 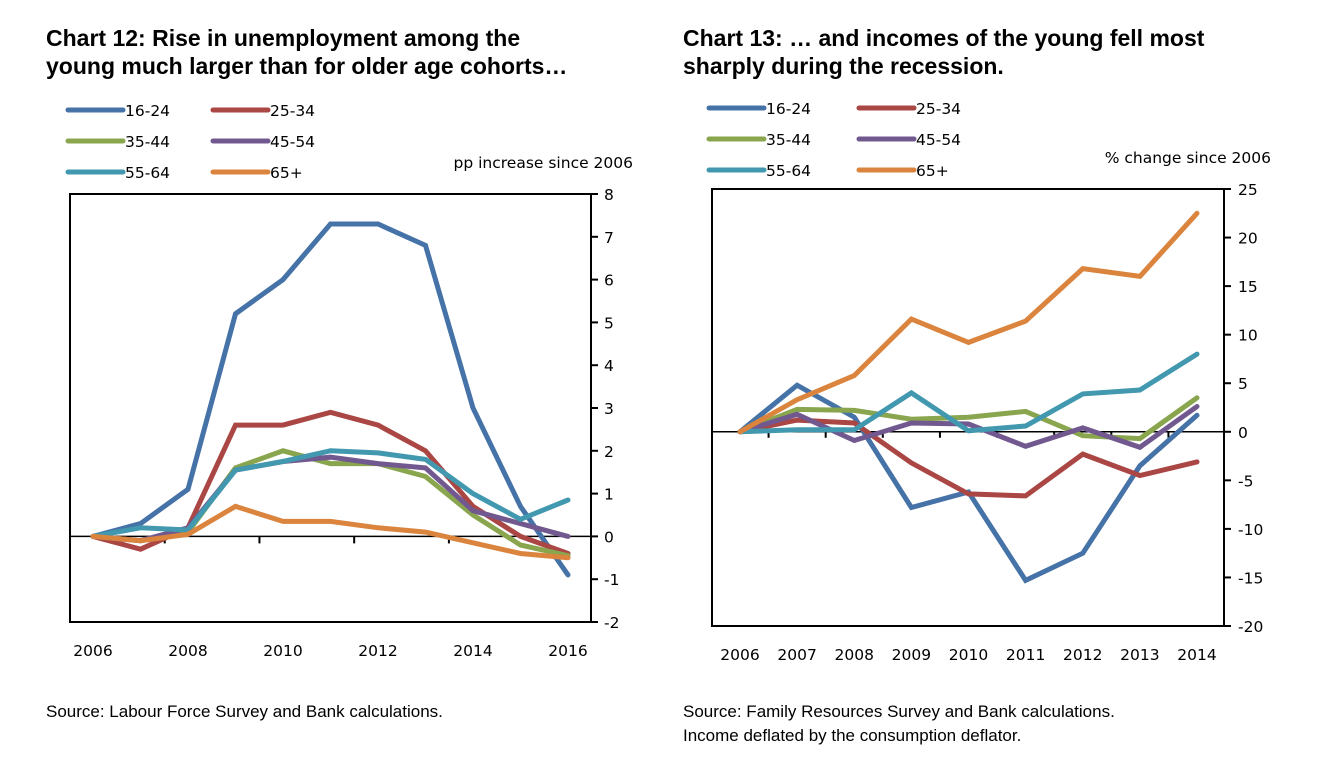 What do you see at coordinates (609, 281) in the screenshot?
I see `y-tick-label: 6` at bounding box center [609, 281].